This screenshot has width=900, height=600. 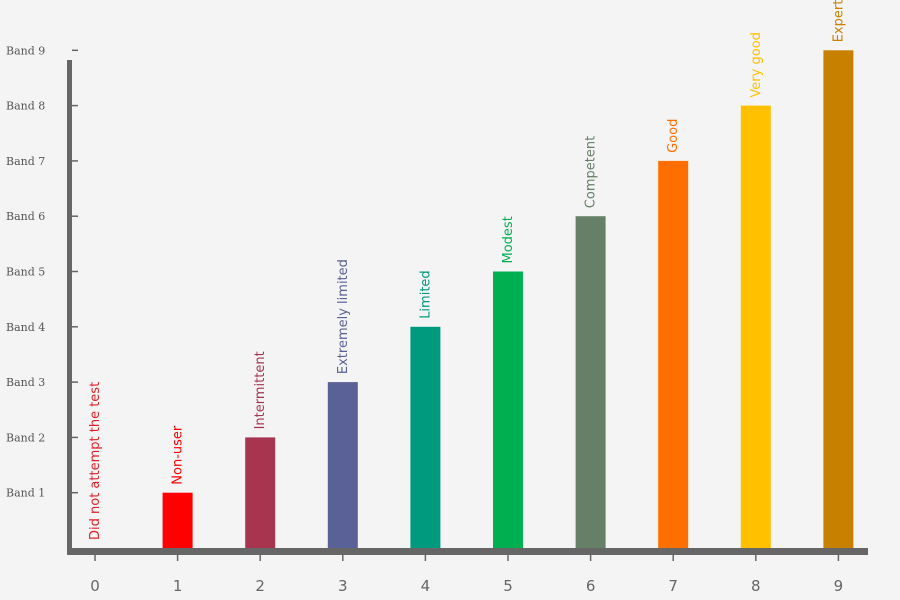 I want to click on bar-label: Modest, so click(x=508, y=239).